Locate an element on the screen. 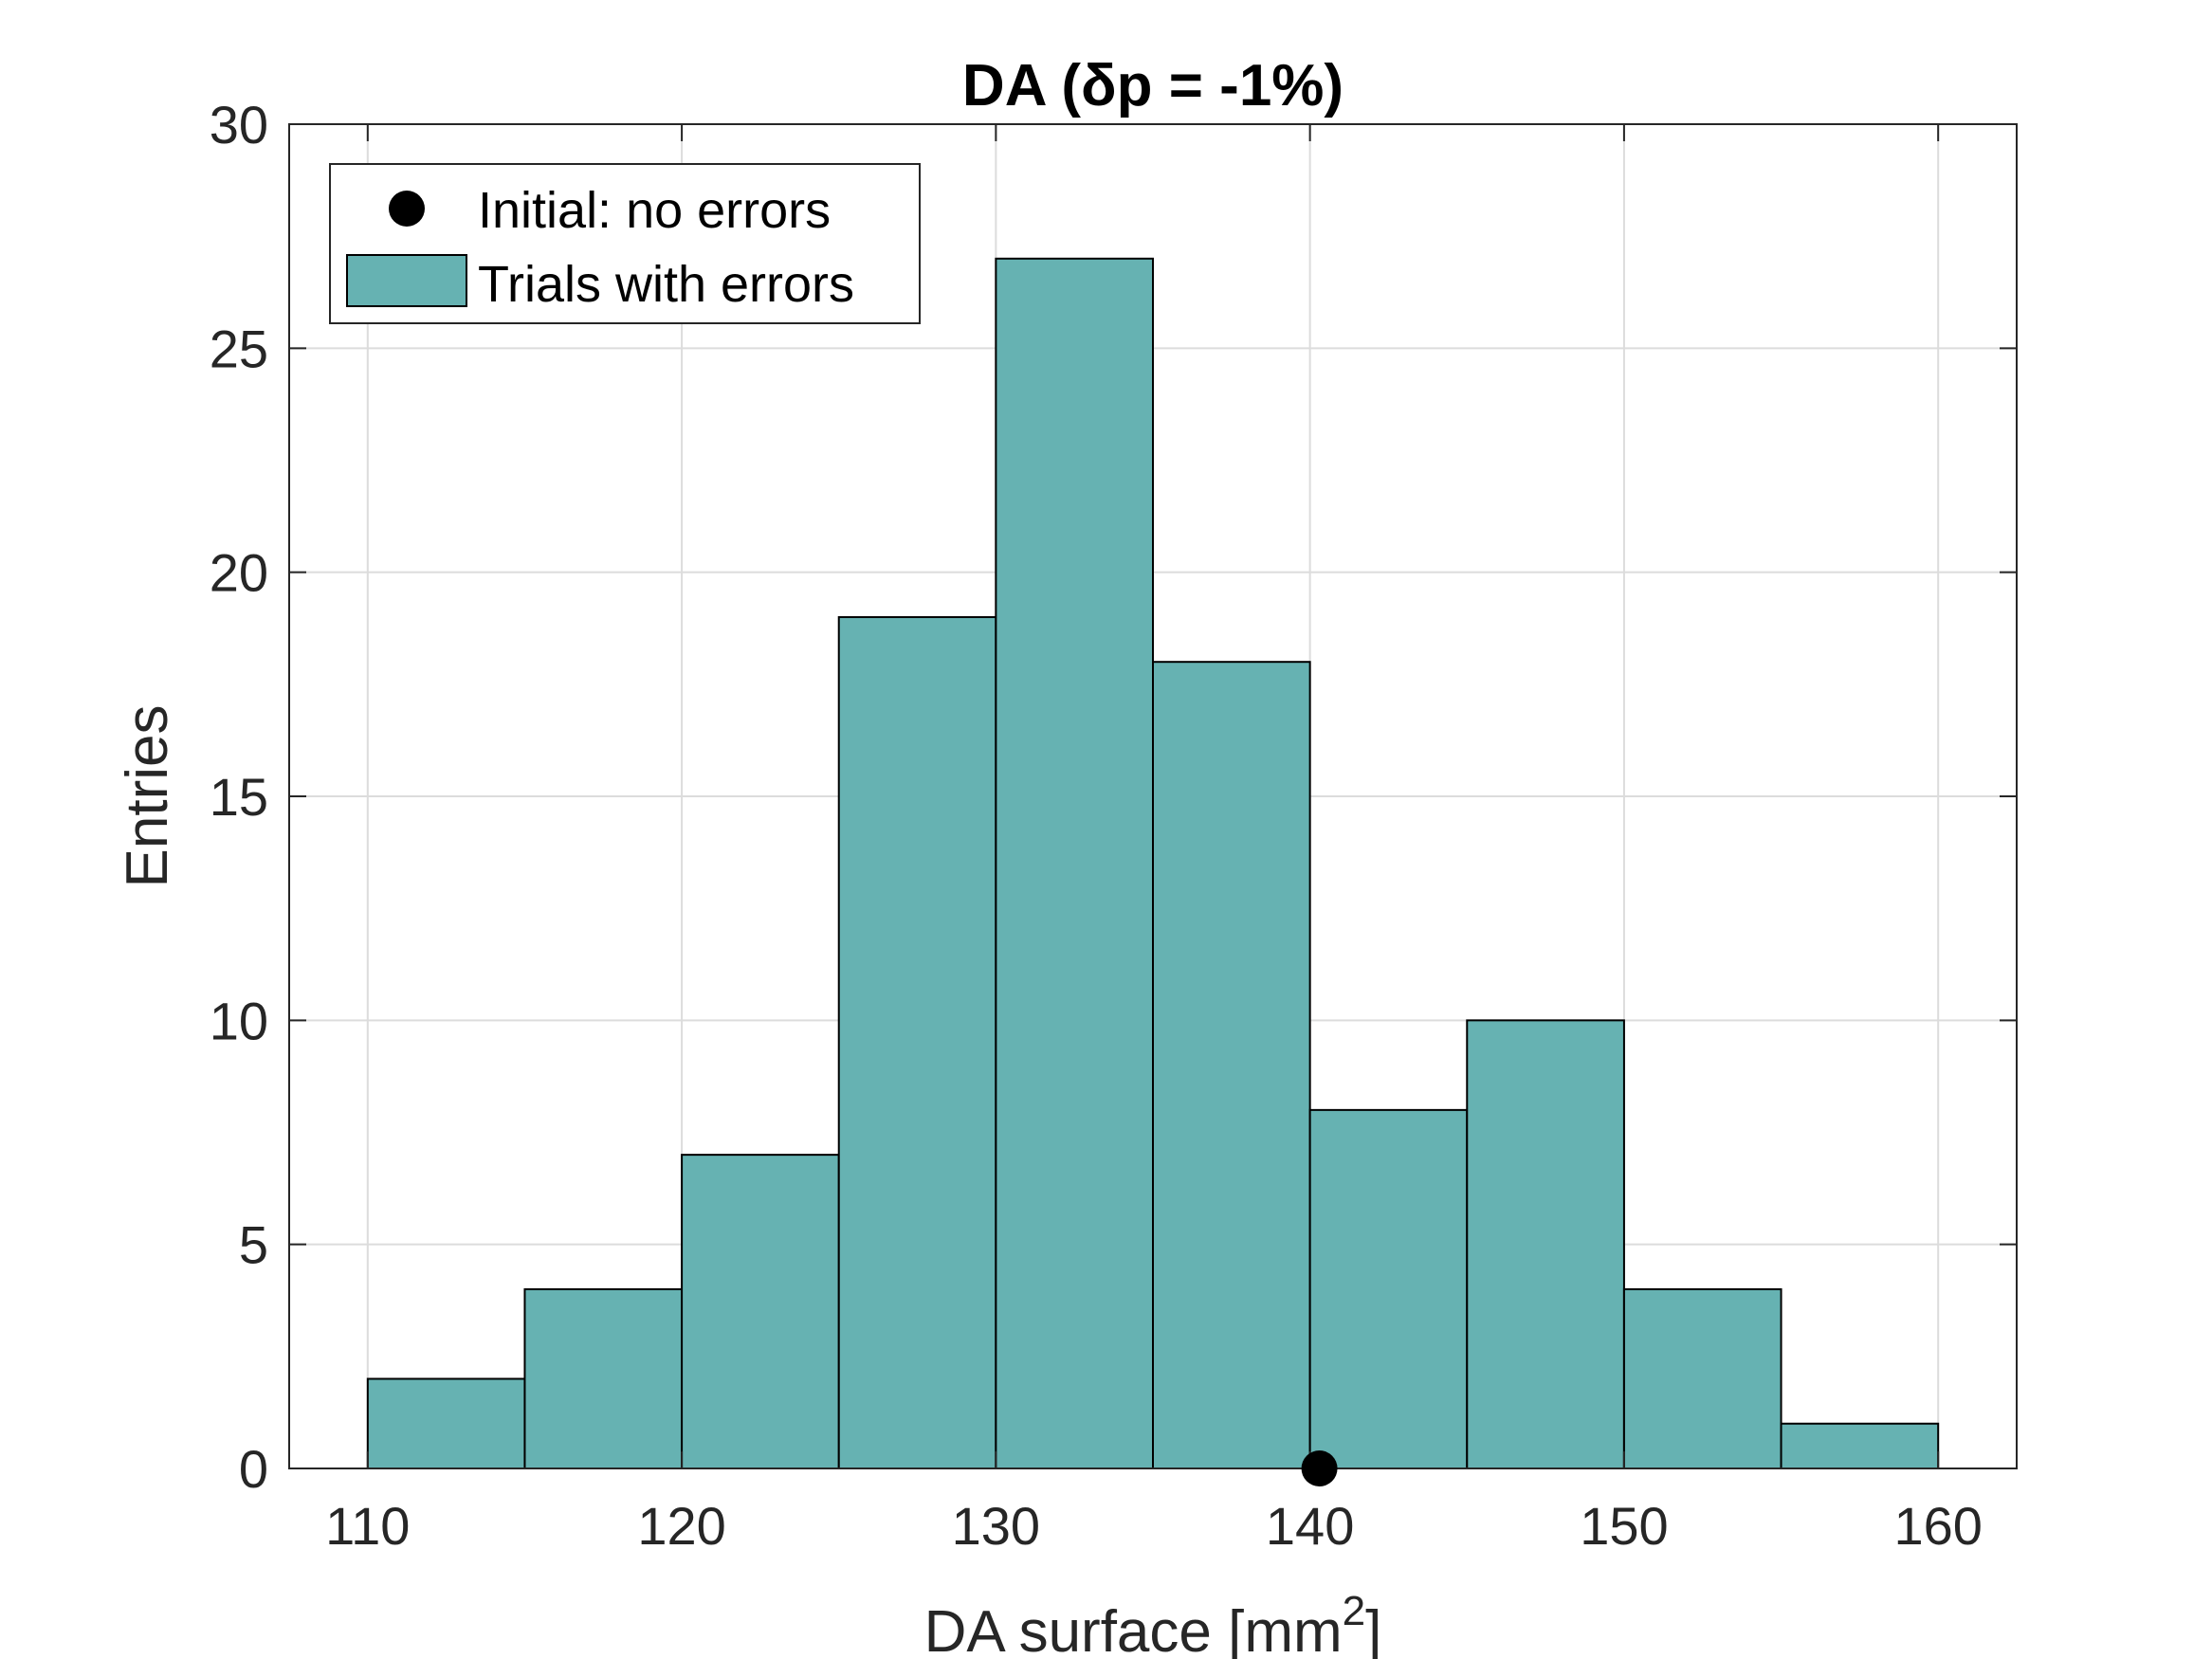 The image size is (2212, 1659). legend-marker-initial is located at coordinates (407, 209).